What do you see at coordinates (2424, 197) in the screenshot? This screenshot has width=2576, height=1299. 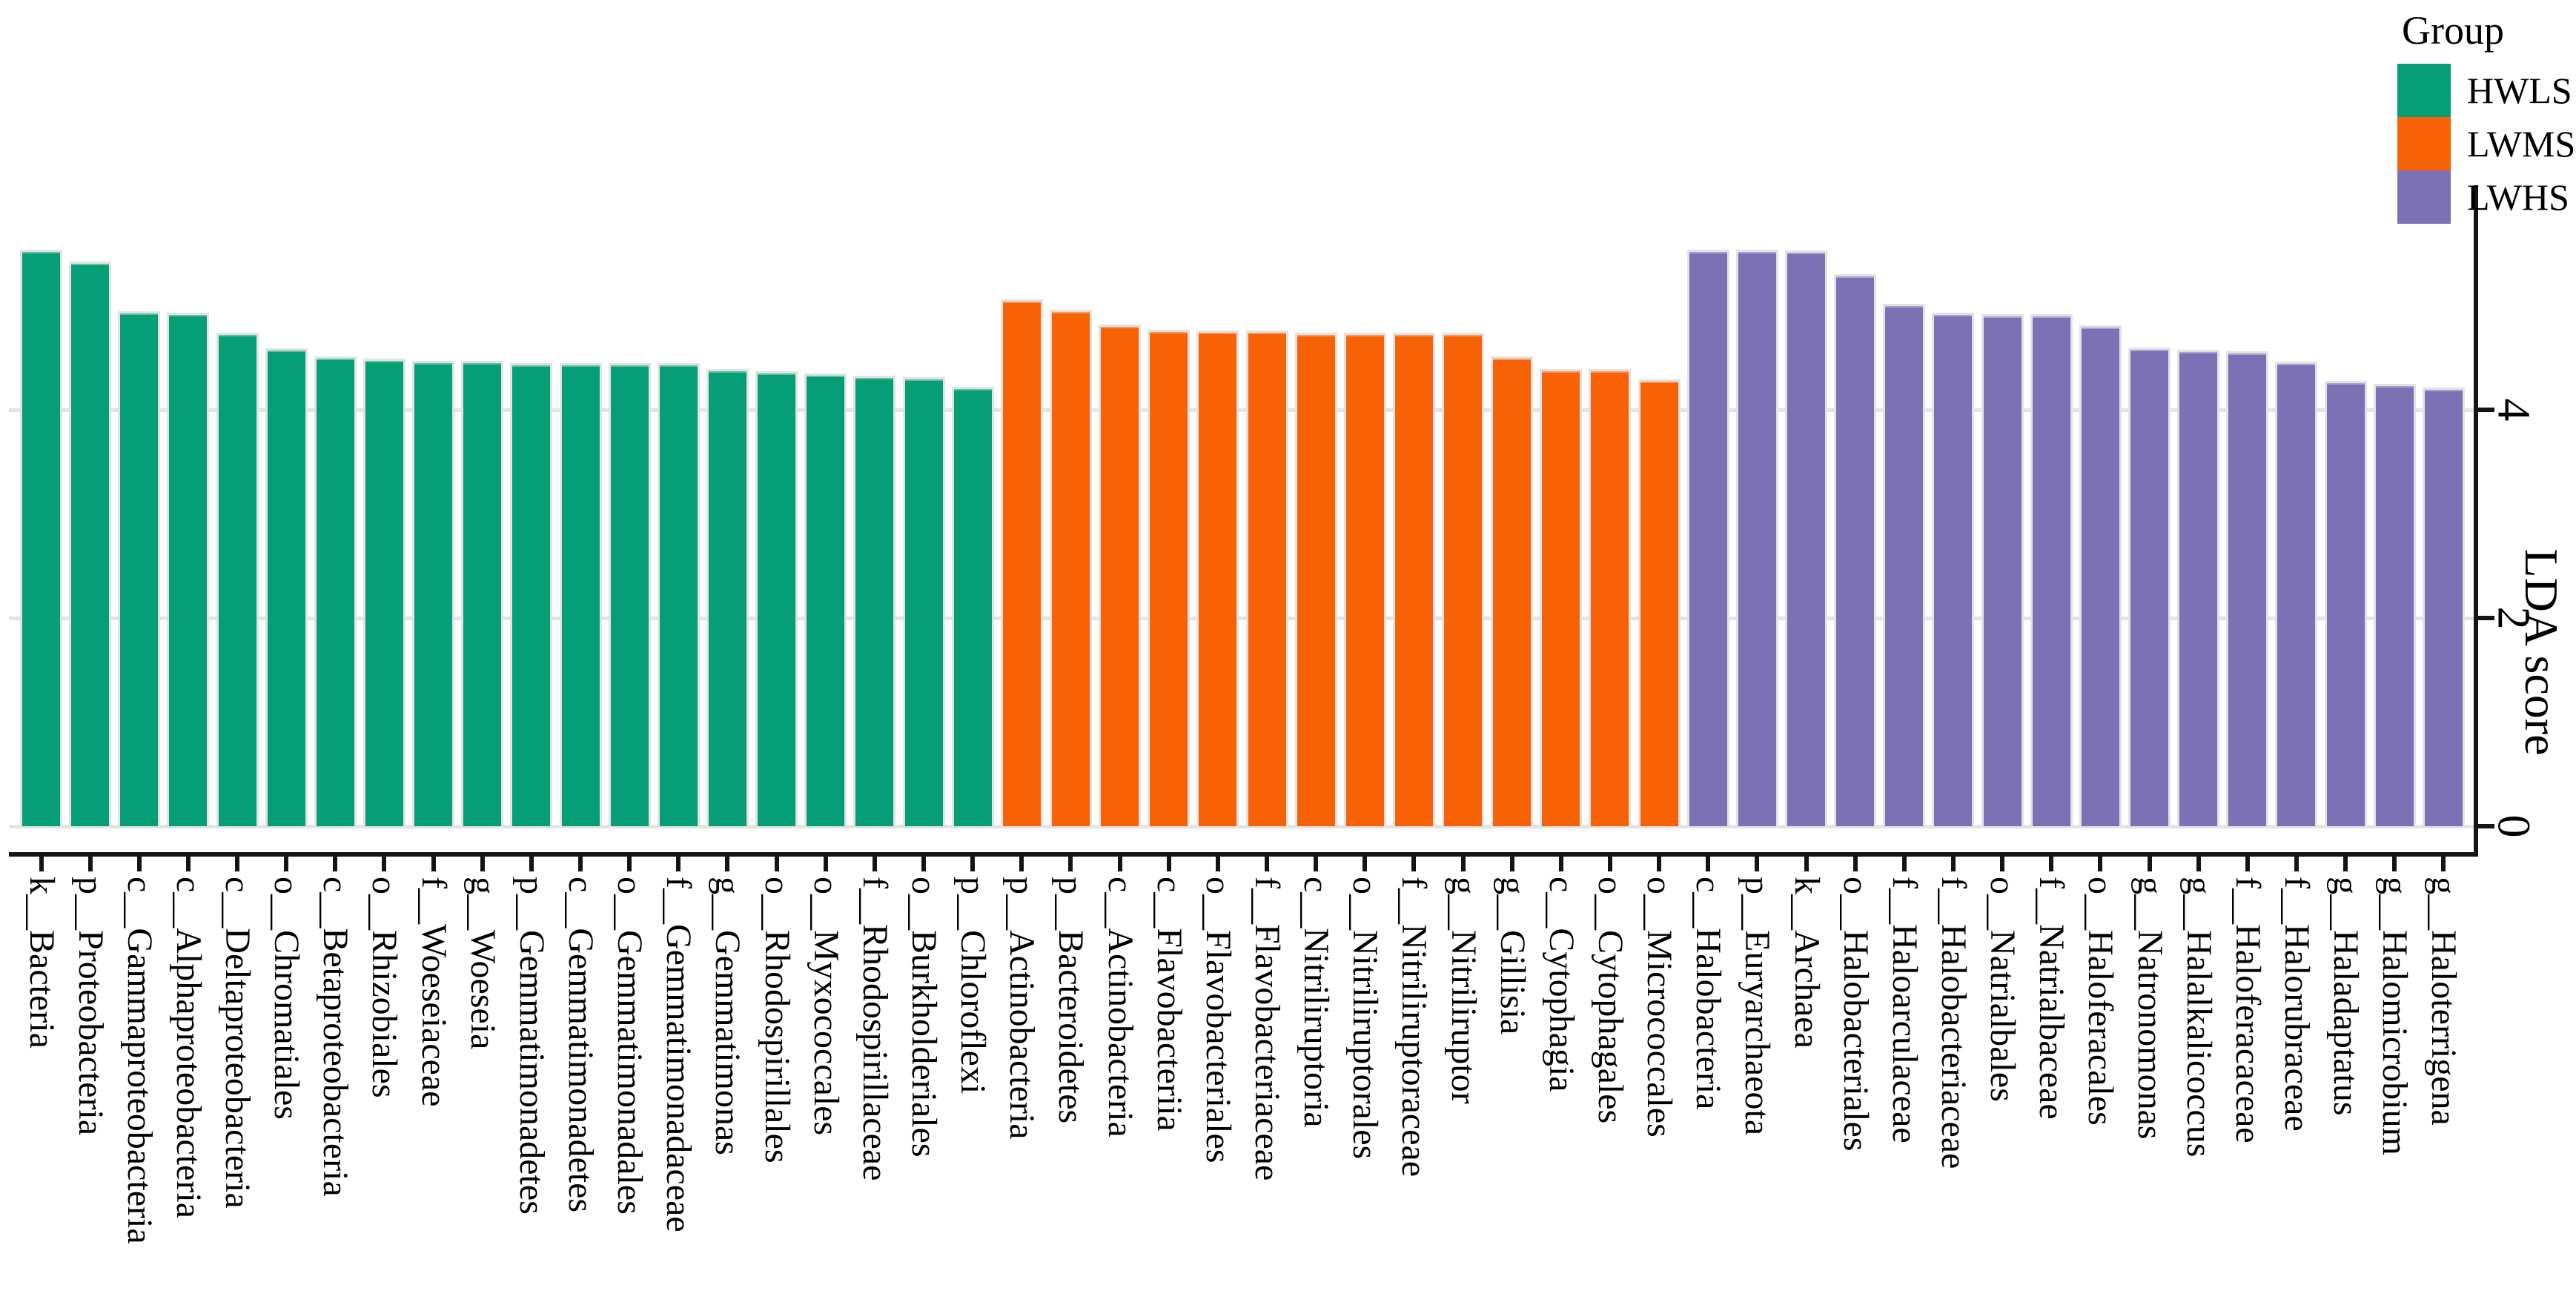 I see `legend-swatch-lwhs-icon` at bounding box center [2424, 197].